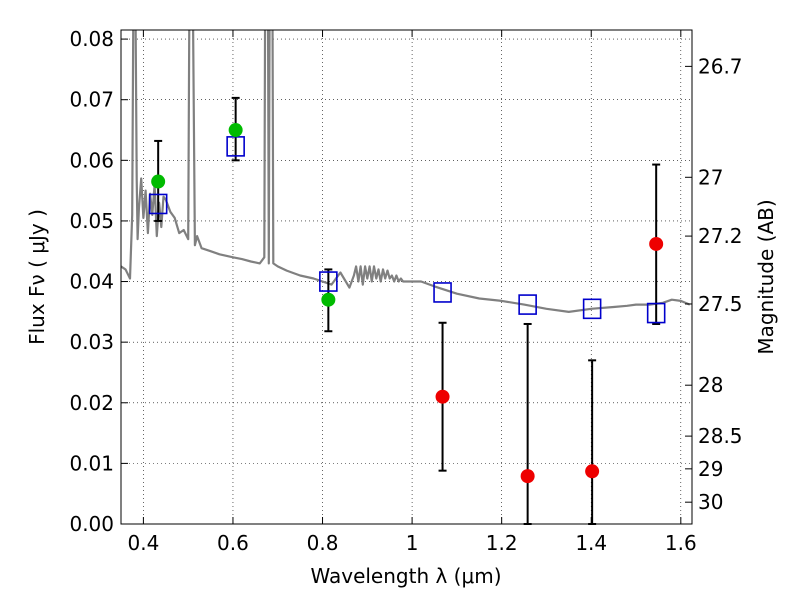 Image resolution: width=800 pixels, height=600 pixels. What do you see at coordinates (405, 576) in the screenshot?
I see `x-axis-title: Wavelength λ (μm)` at bounding box center [405, 576].